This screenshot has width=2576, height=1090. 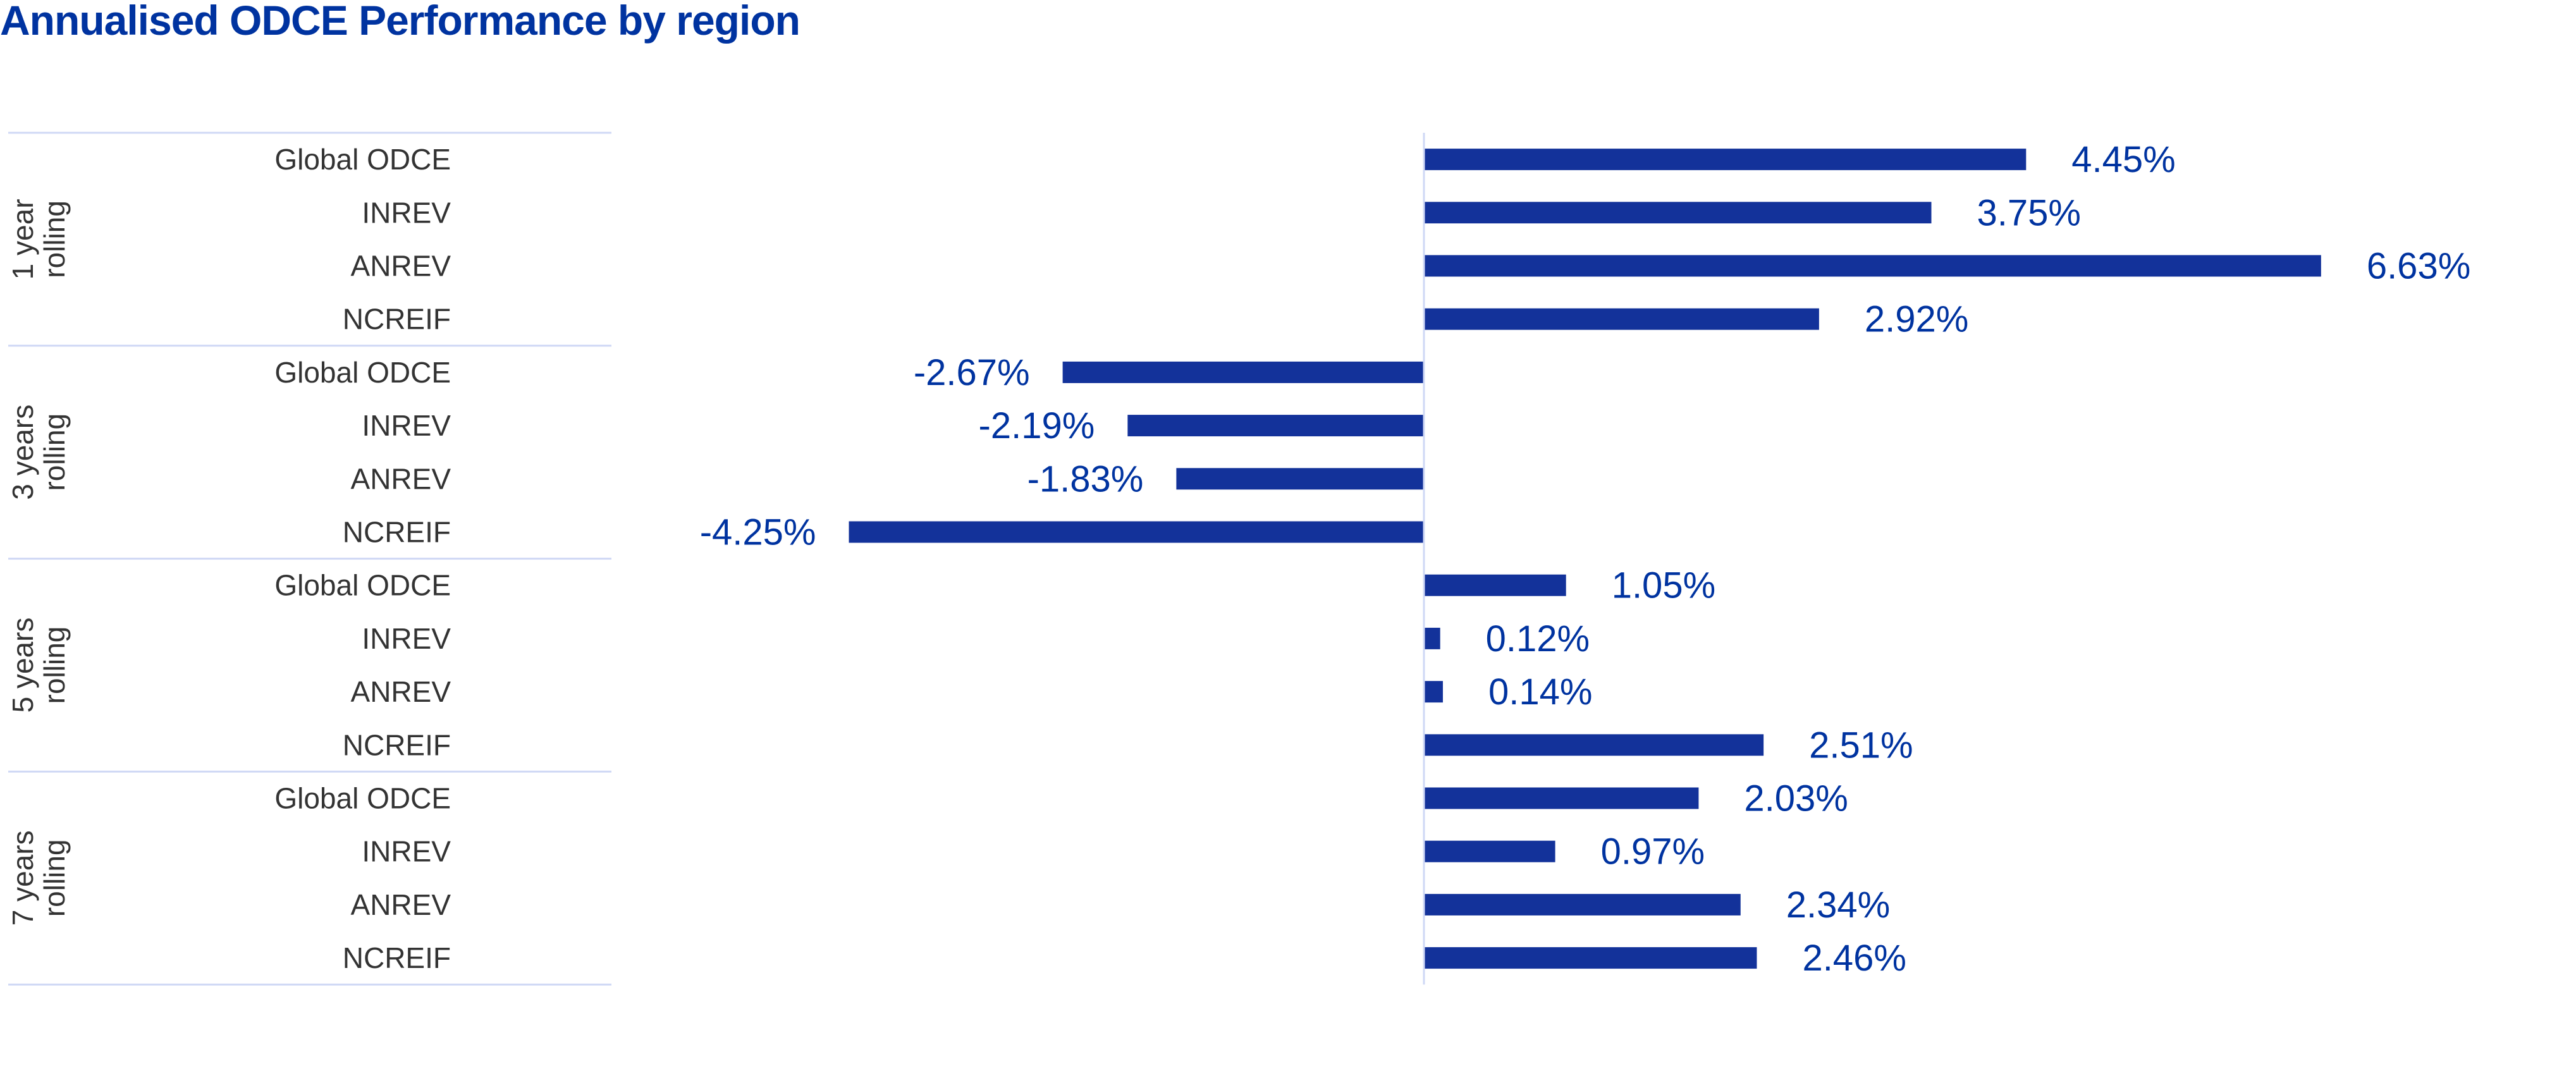 What do you see at coordinates (400, 22) in the screenshot?
I see `chart-title: Annualised ODCE Performance by region` at bounding box center [400, 22].